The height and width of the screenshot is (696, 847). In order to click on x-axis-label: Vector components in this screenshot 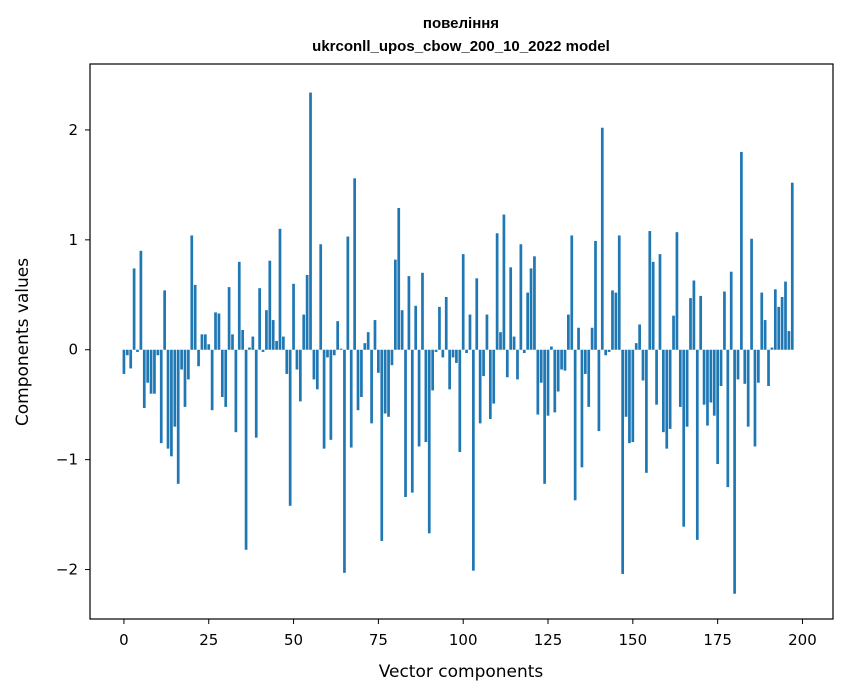, I will do `click(461, 672)`.